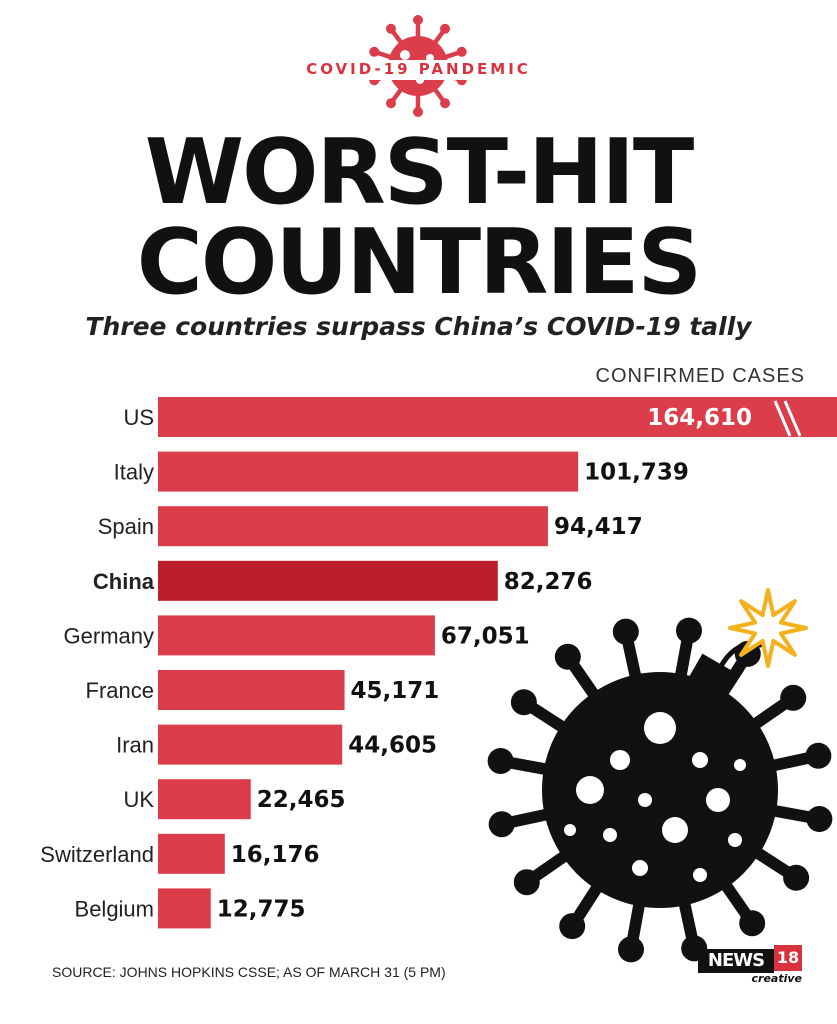  What do you see at coordinates (275, 855) in the screenshot?
I see `value-label: 16,176` at bounding box center [275, 855].